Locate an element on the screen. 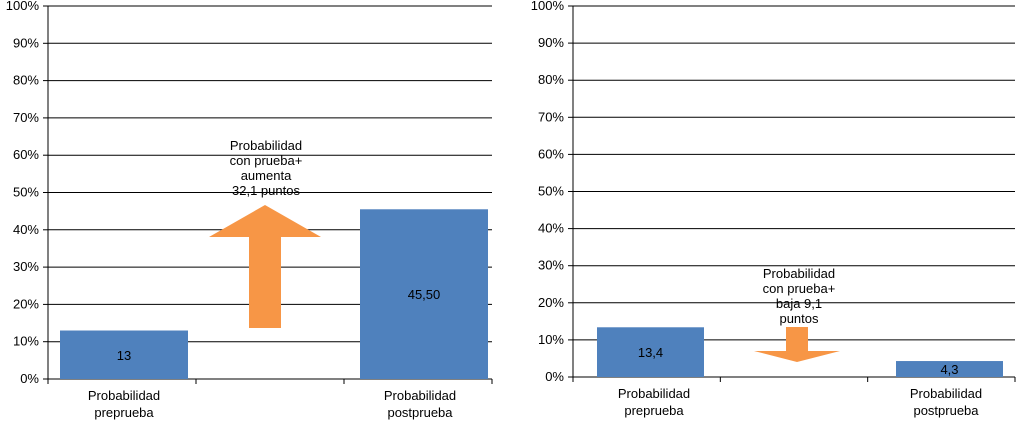  data-label: 45,50 is located at coordinates (424, 294).